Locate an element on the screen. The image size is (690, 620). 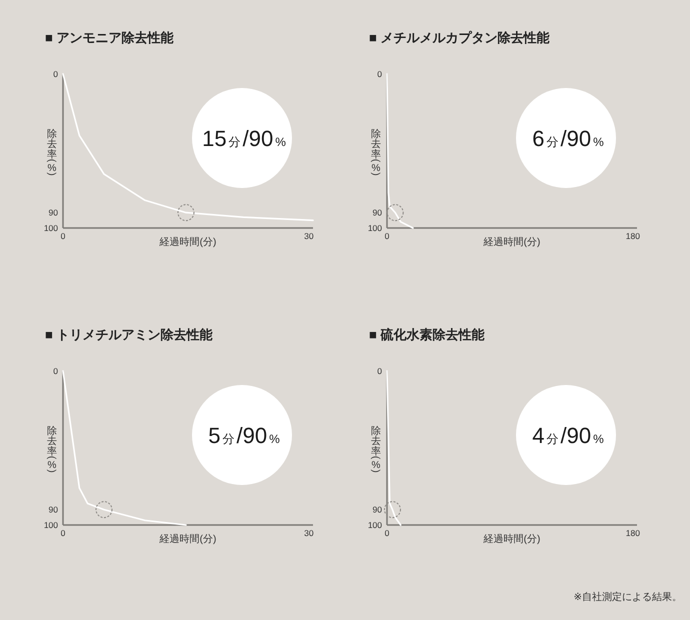
chart-title: ■ アンモニア除去性能 is located at coordinates (109, 37).